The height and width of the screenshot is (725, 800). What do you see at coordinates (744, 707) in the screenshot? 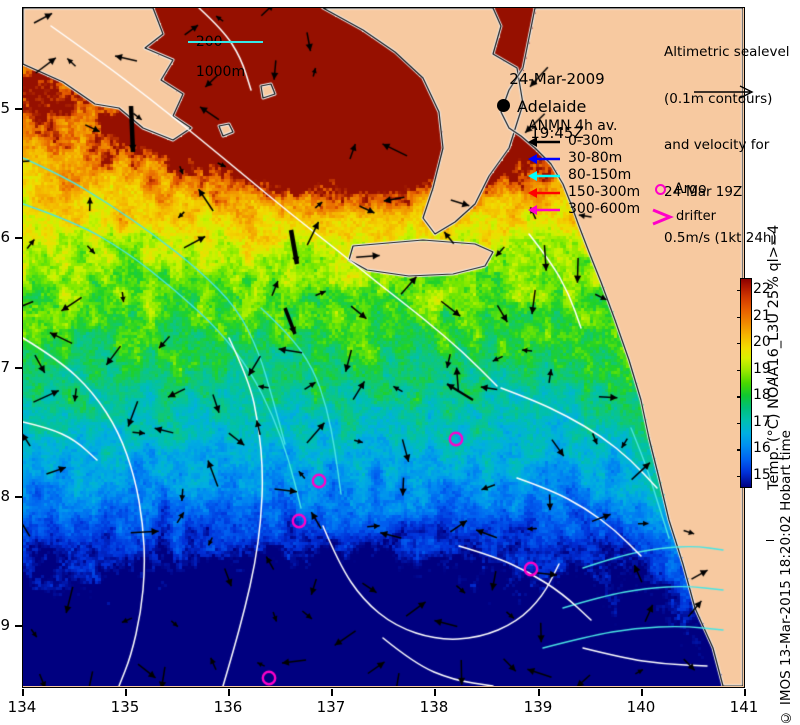
I see `x-tick-label: 141` at bounding box center [744, 707].